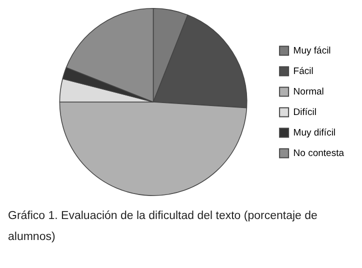  I want to click on legend-label: No contesta, so click(319, 153).